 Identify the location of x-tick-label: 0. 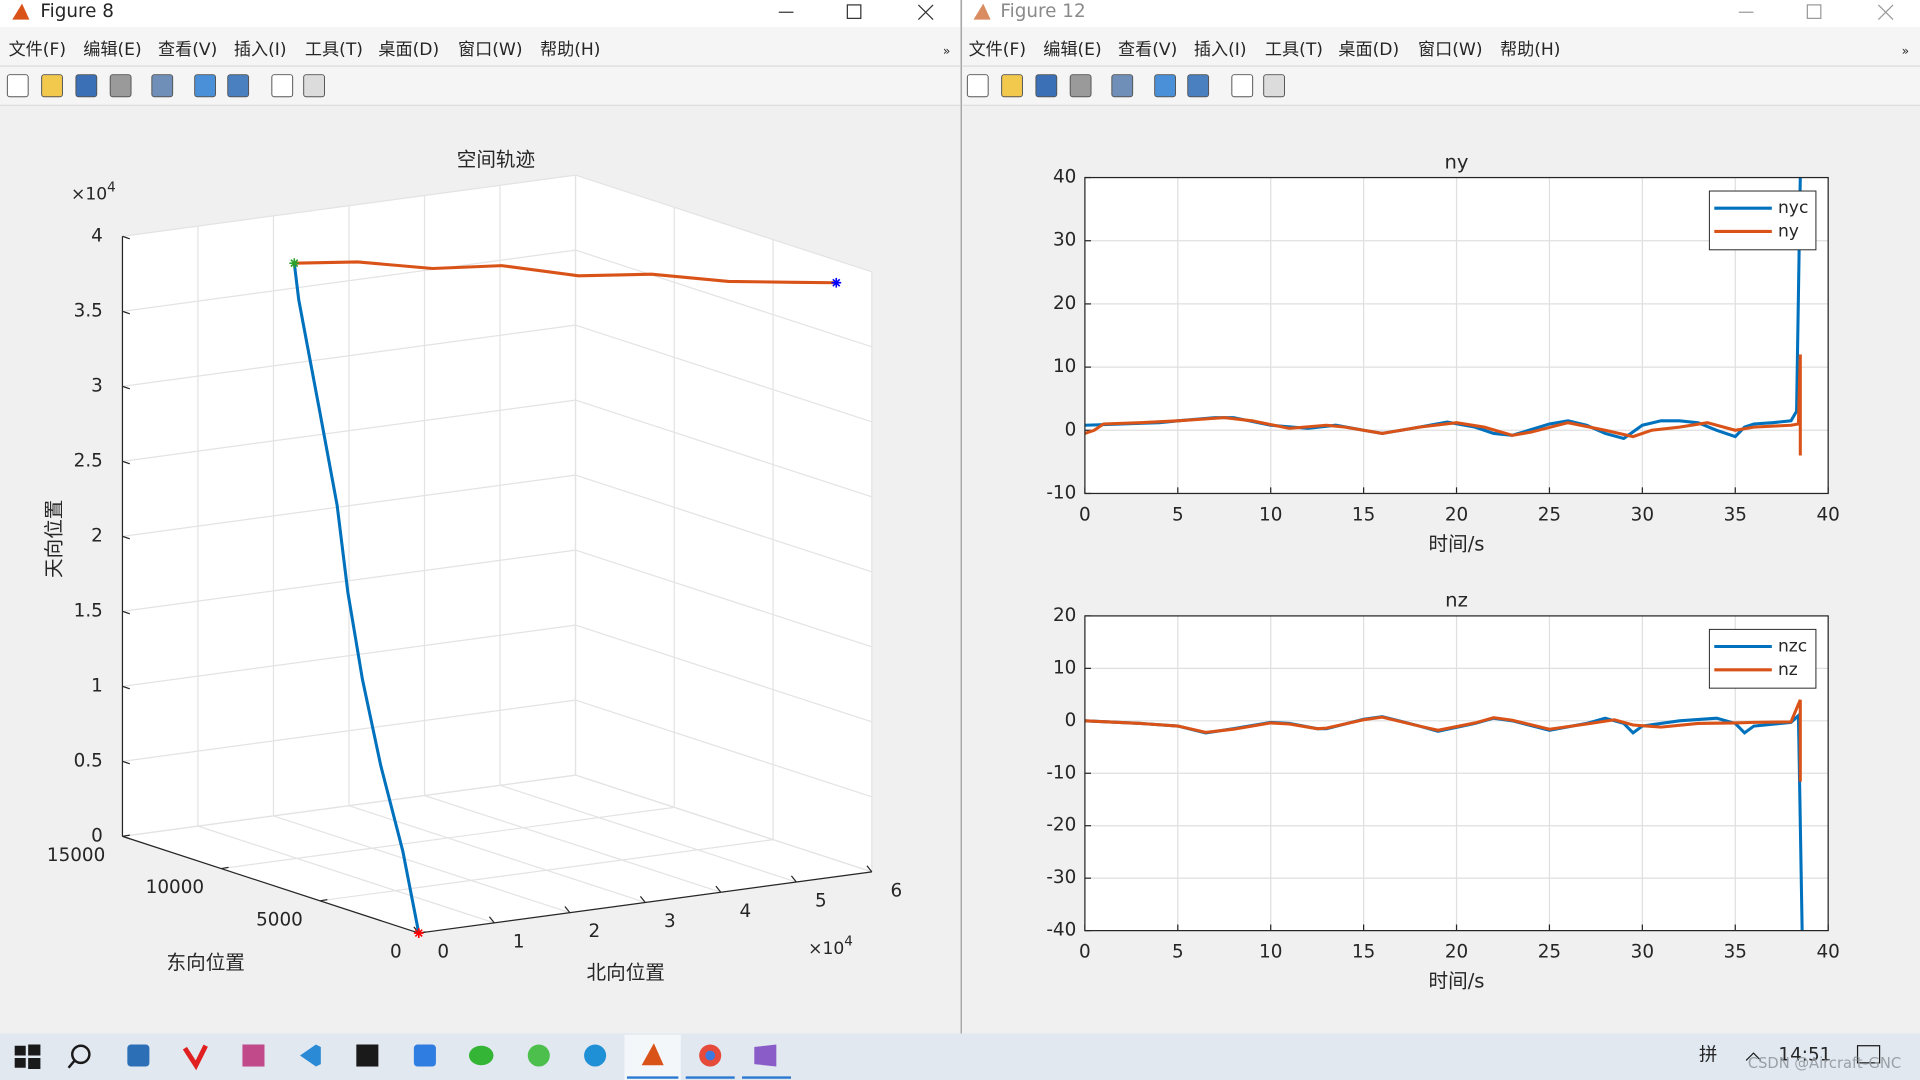
(443, 952).